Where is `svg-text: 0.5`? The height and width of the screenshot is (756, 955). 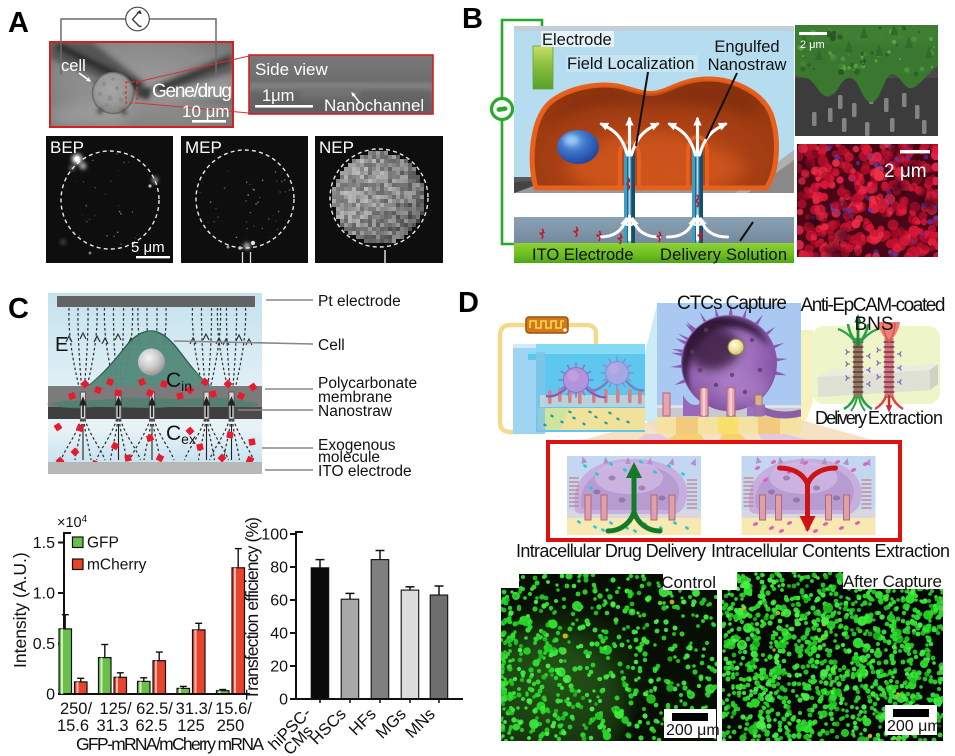 svg-text: 0.5 is located at coordinates (44, 644).